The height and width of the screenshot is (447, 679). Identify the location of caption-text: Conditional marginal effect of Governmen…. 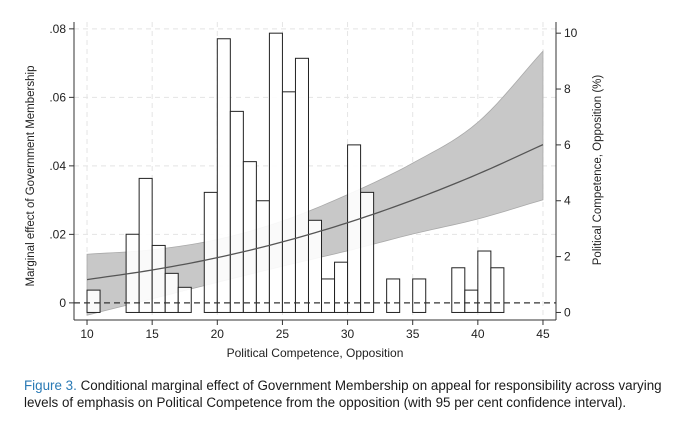
(343, 394).